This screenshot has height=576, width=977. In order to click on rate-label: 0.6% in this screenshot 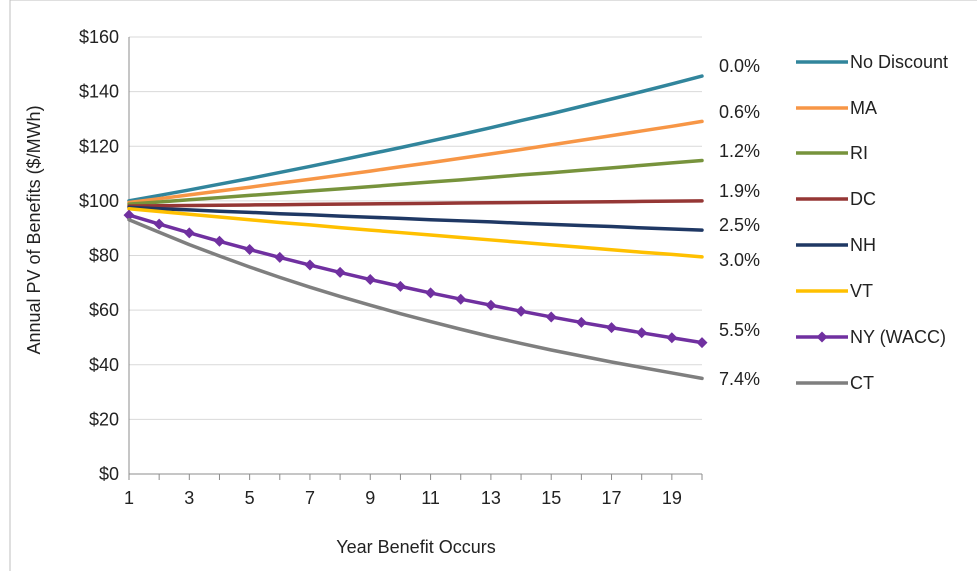, I will do `click(739, 112)`.